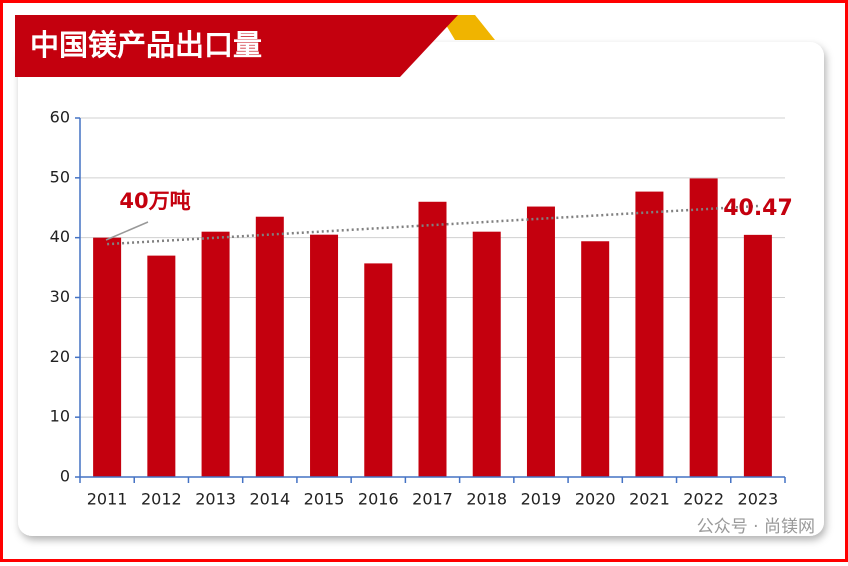 This screenshot has width=848, height=566. What do you see at coordinates (60, 236) in the screenshot?
I see `y-tick-label: 40` at bounding box center [60, 236].